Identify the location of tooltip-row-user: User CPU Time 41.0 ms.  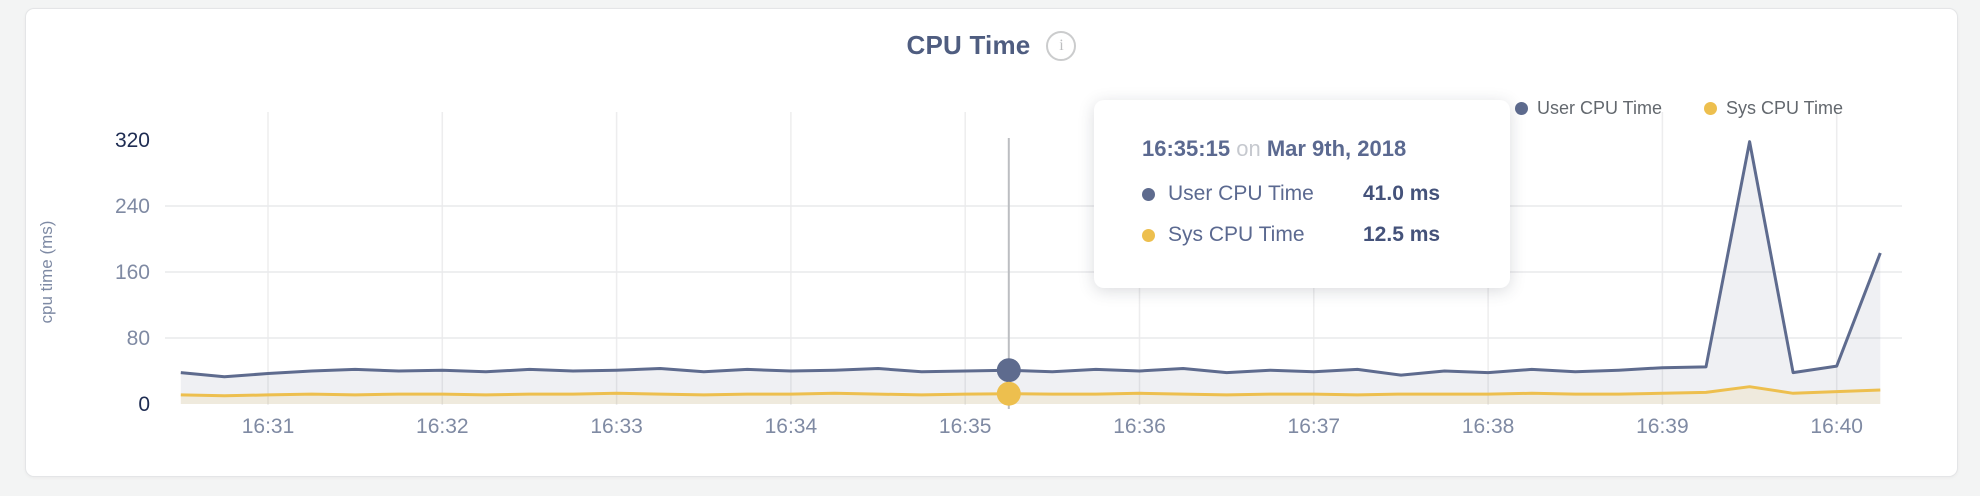
(1326, 194).